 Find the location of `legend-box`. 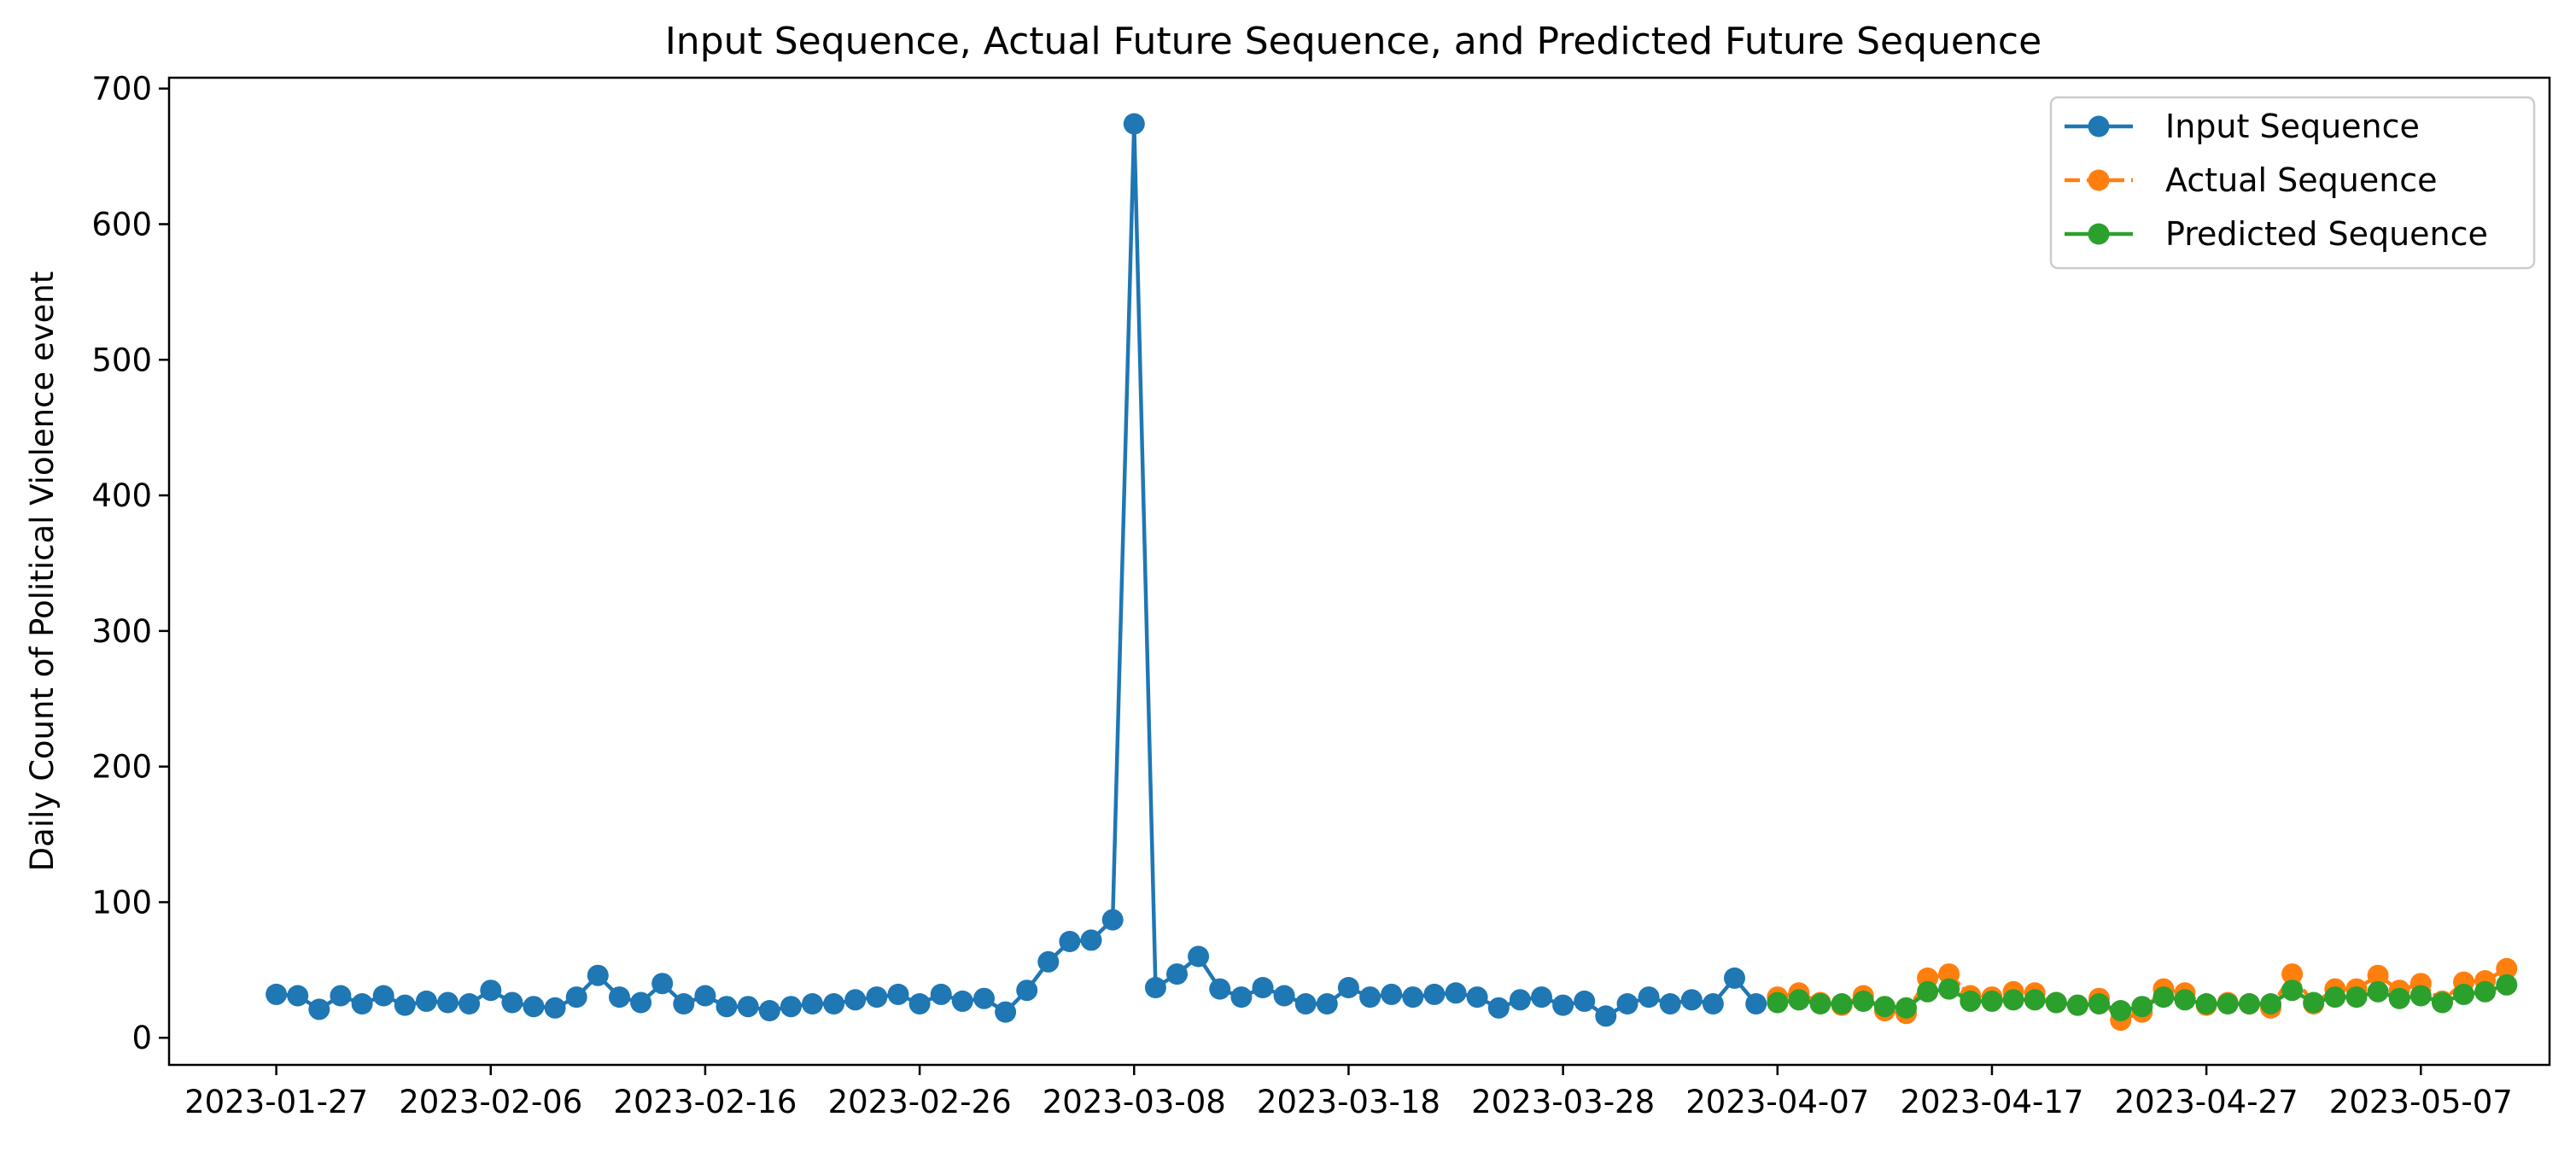

legend-box is located at coordinates (2292, 183).